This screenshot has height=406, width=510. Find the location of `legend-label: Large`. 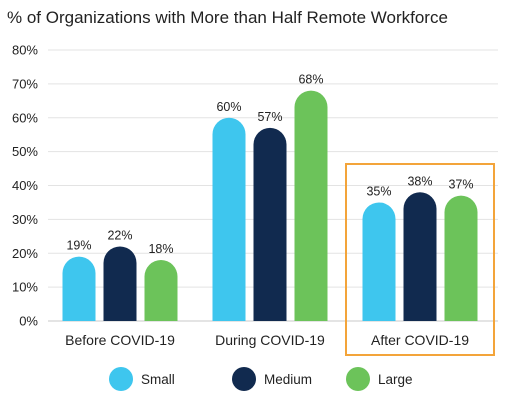

legend-label: Large is located at coordinates (395, 379).